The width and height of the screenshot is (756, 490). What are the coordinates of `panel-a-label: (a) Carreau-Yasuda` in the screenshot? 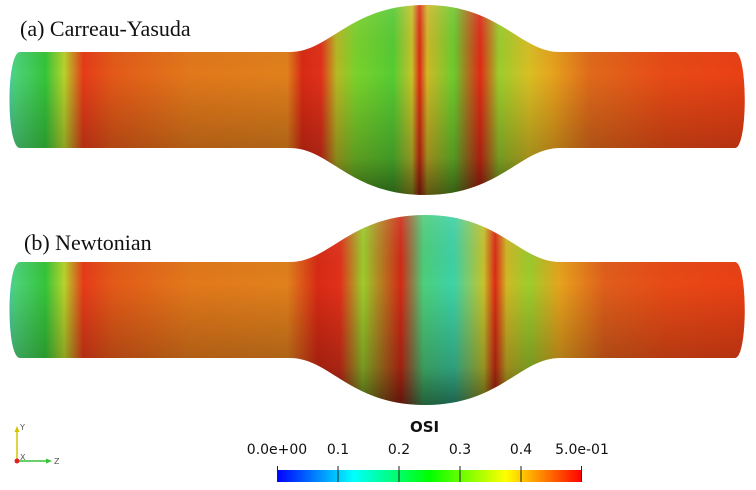 It's located at (105, 28).